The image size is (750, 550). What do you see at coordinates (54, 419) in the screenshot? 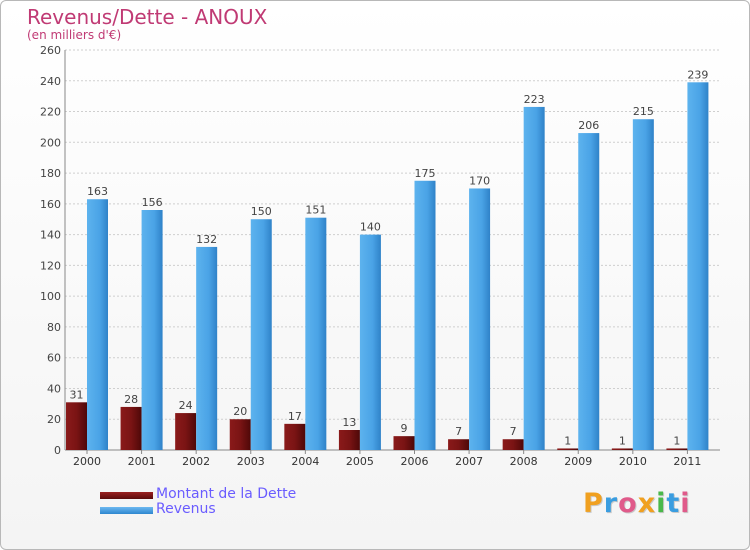
I see `y-tick-label: 20` at bounding box center [54, 419].